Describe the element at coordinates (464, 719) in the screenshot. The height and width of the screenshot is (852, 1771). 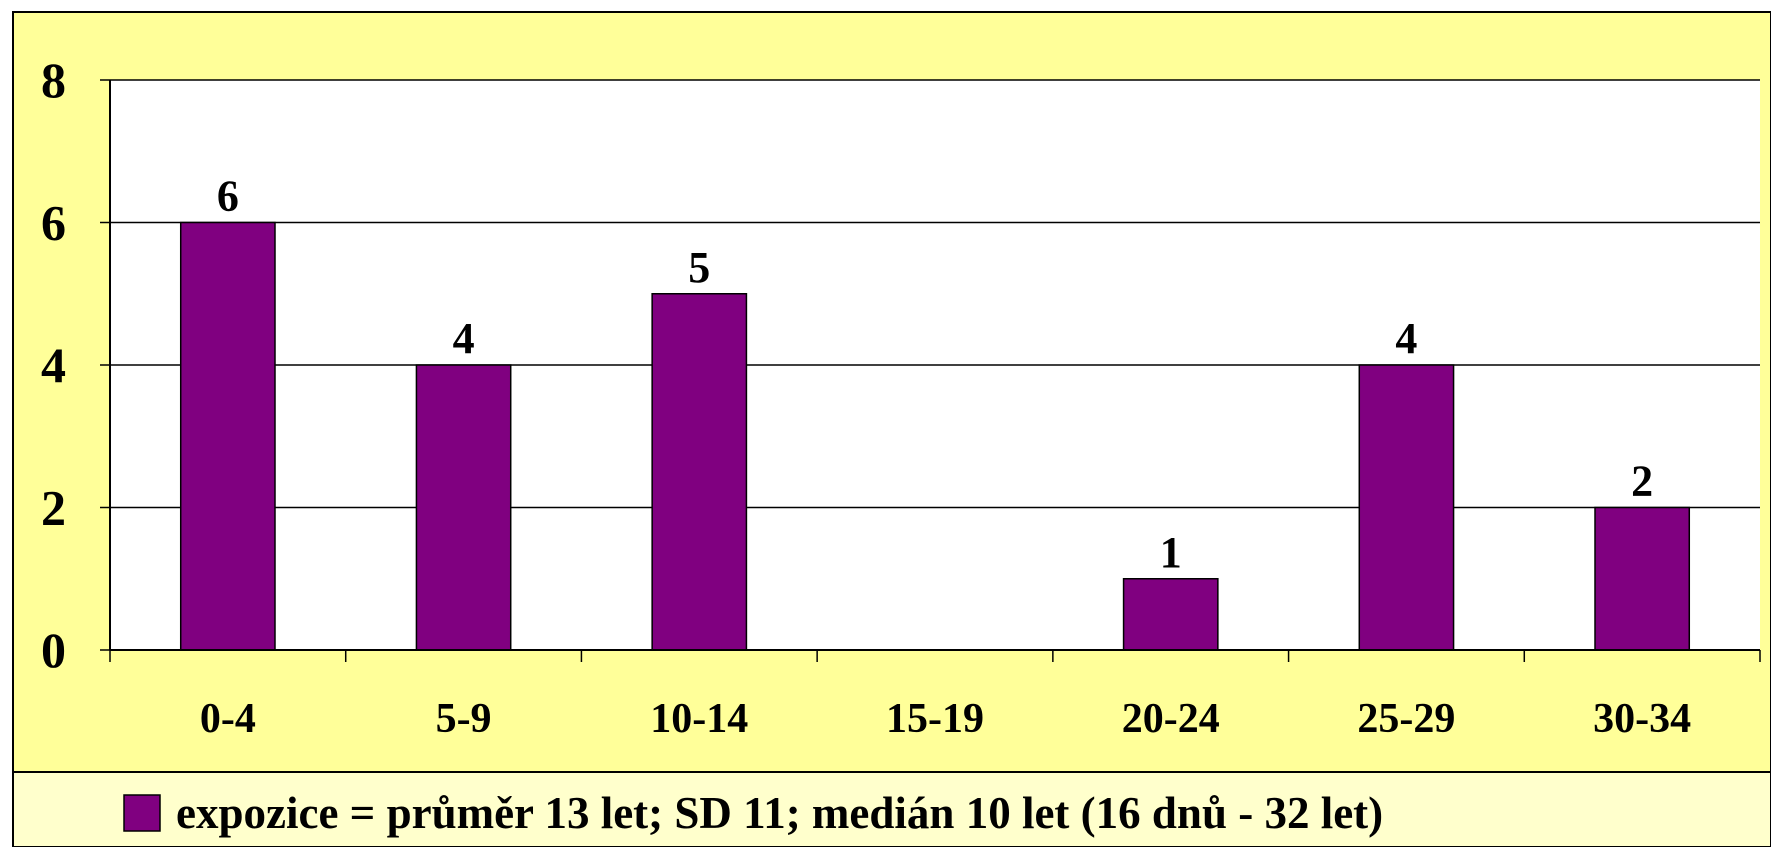
I see `x-tick-label: 5-9` at that location.